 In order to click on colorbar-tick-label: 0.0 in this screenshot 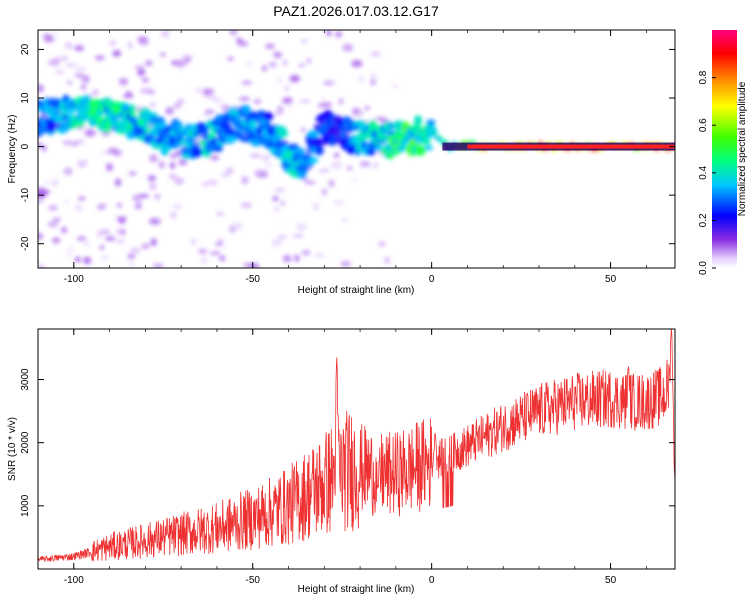, I will do `click(703, 268)`.